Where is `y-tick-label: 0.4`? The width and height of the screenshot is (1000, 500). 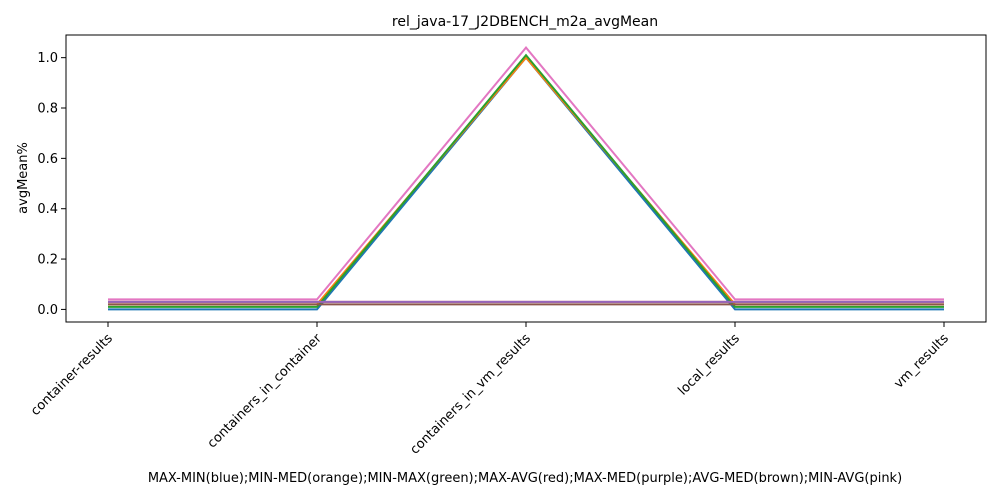
y-tick-label: 0.4 is located at coordinates (47, 209).